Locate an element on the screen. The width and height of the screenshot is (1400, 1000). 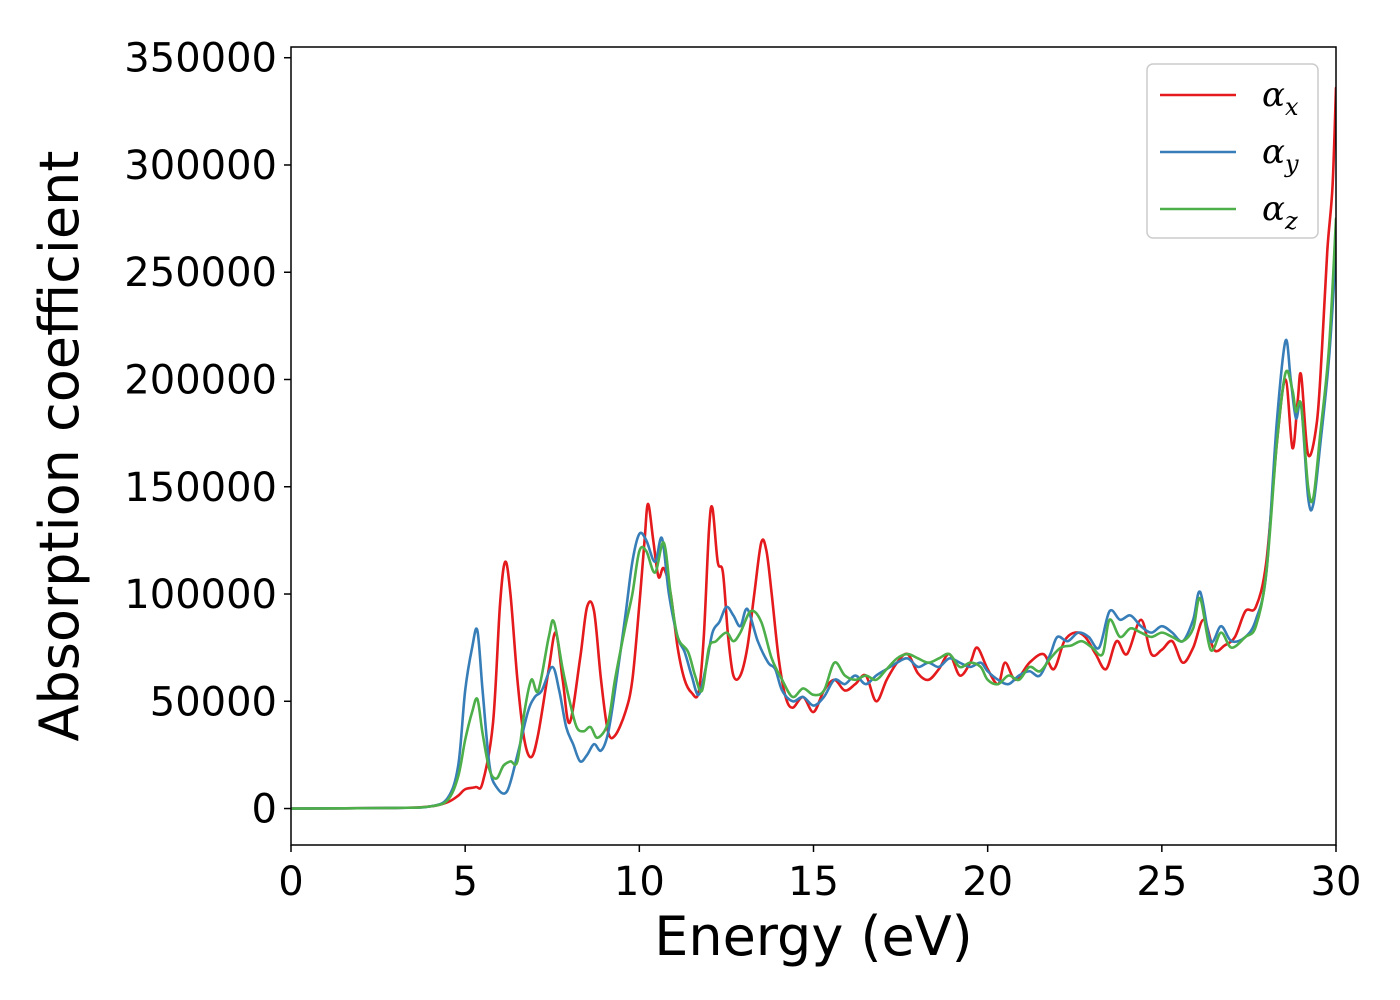
y-axis-title: Absorption coefficient is located at coordinates (59, 446).